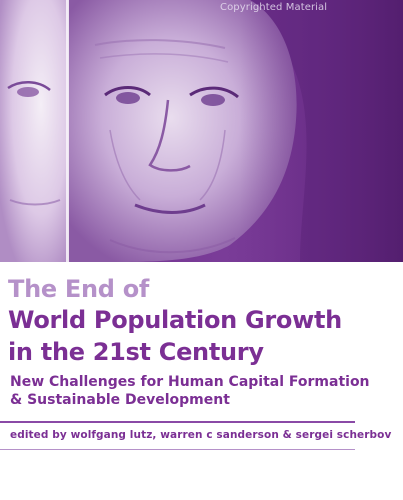 The height and width of the screenshot is (500, 403). I want to click on editors-divider-top, so click(177, 422).